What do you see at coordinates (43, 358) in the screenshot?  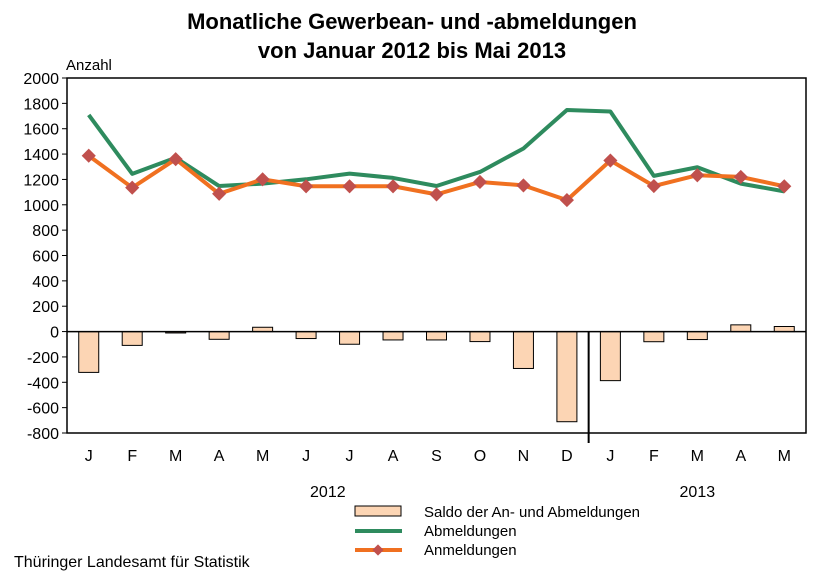 I see `y-tick-label: -200` at bounding box center [43, 358].